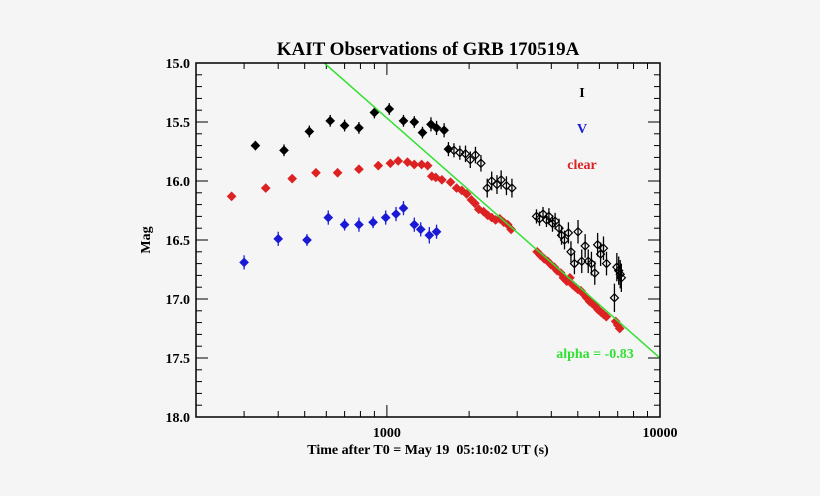 This screenshot has height=496, width=820. Describe the element at coordinates (582, 129) in the screenshot. I see `legend-label: V` at that location.